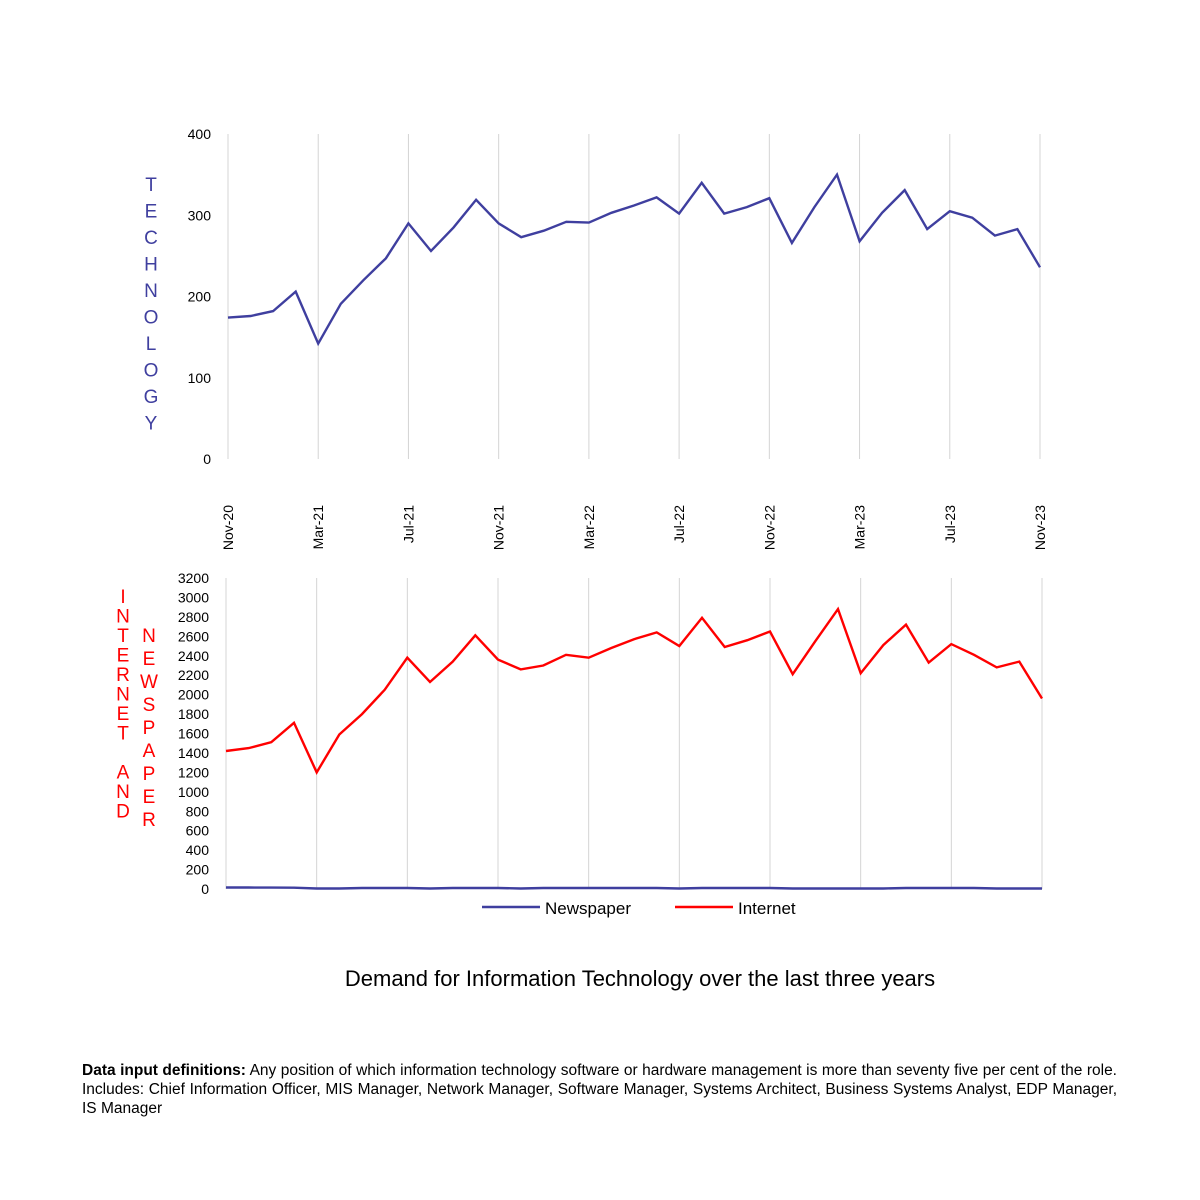 The height and width of the screenshot is (1200, 1200). What do you see at coordinates (193, 597) in the screenshot?
I see `y-tick-label: 3000` at bounding box center [193, 597].